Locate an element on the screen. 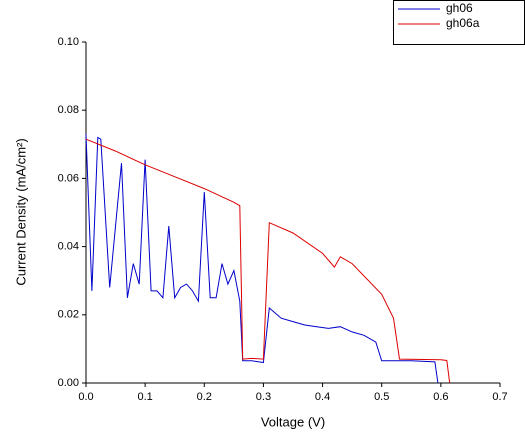 The width and height of the screenshot is (525, 439). legend-label: gh06 is located at coordinates (459, 8).